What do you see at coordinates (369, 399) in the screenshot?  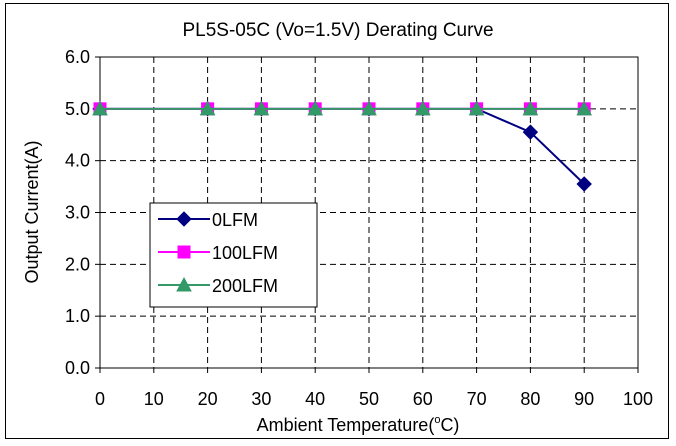 I see `x-tick-label: 50` at bounding box center [369, 399].